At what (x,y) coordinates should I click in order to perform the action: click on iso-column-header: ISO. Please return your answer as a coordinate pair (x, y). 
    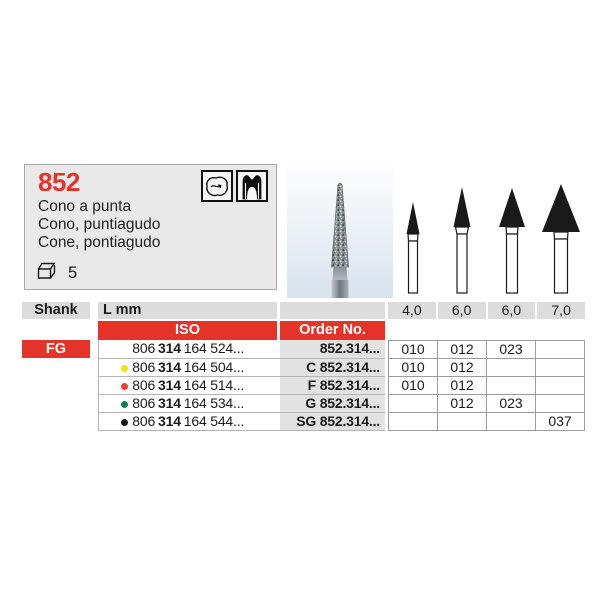
    Looking at the image, I should click on (187, 330).